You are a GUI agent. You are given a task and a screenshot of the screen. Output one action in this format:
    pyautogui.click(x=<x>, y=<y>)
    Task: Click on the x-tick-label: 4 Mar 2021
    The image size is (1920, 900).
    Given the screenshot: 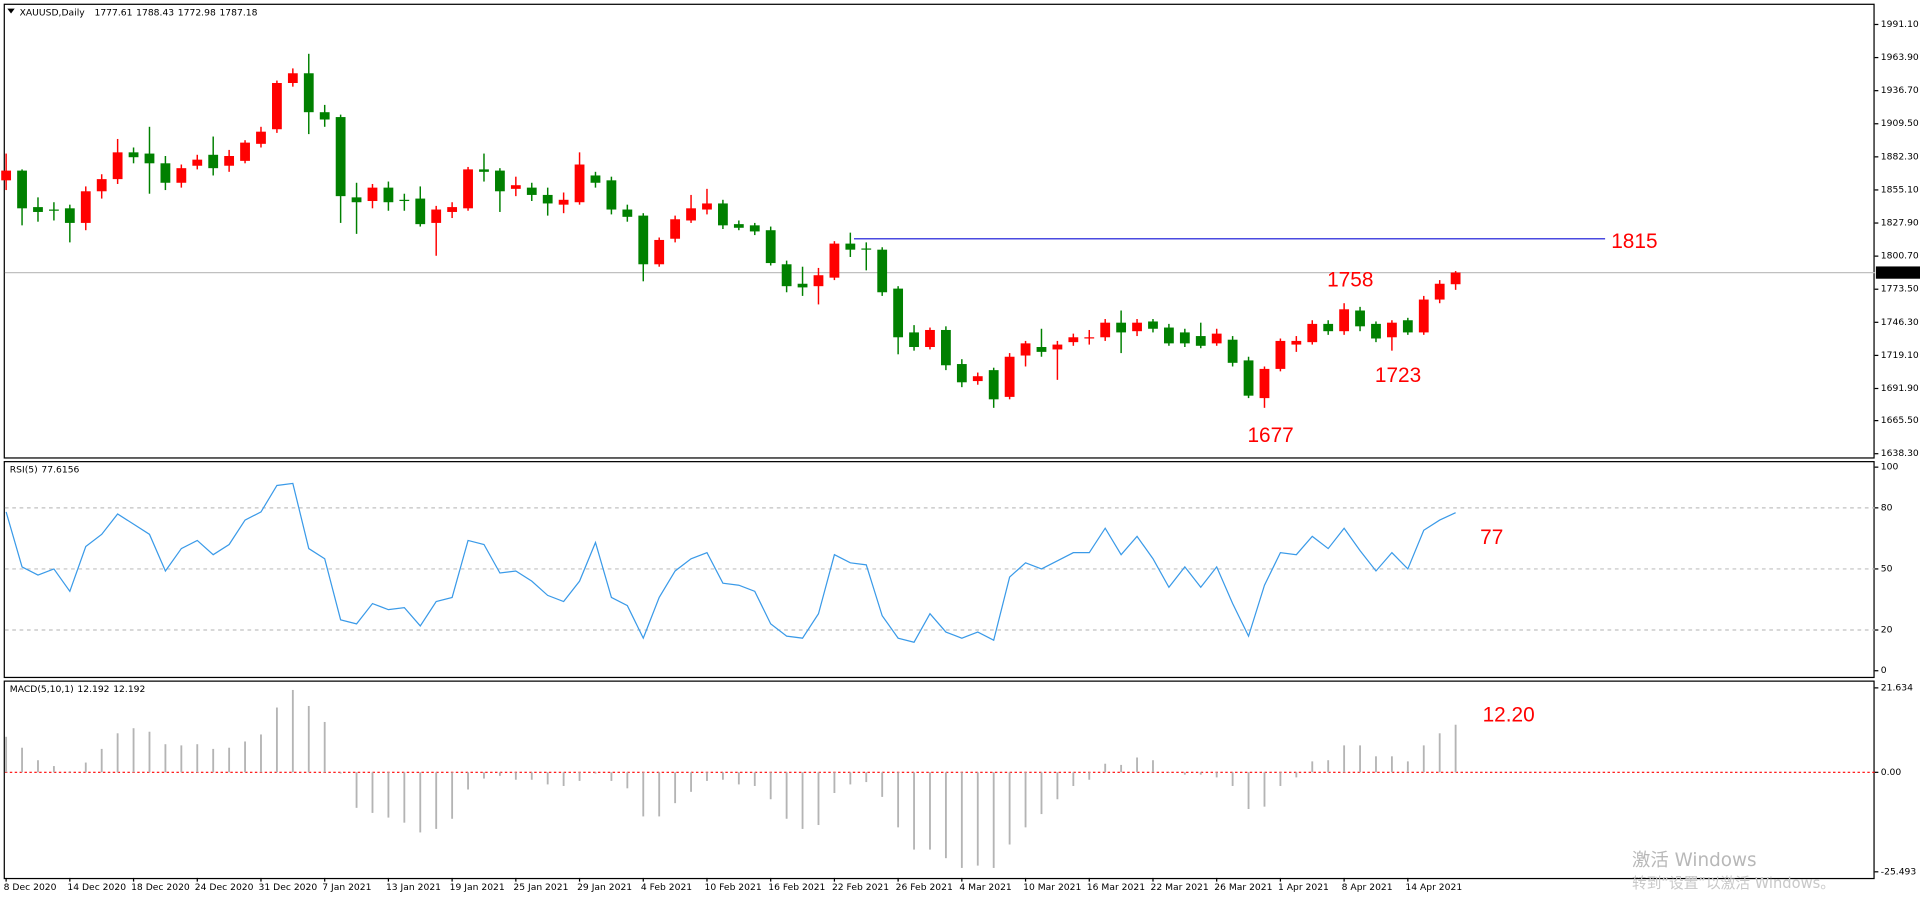 What is the action you would take?
    pyautogui.click(x=985, y=887)
    